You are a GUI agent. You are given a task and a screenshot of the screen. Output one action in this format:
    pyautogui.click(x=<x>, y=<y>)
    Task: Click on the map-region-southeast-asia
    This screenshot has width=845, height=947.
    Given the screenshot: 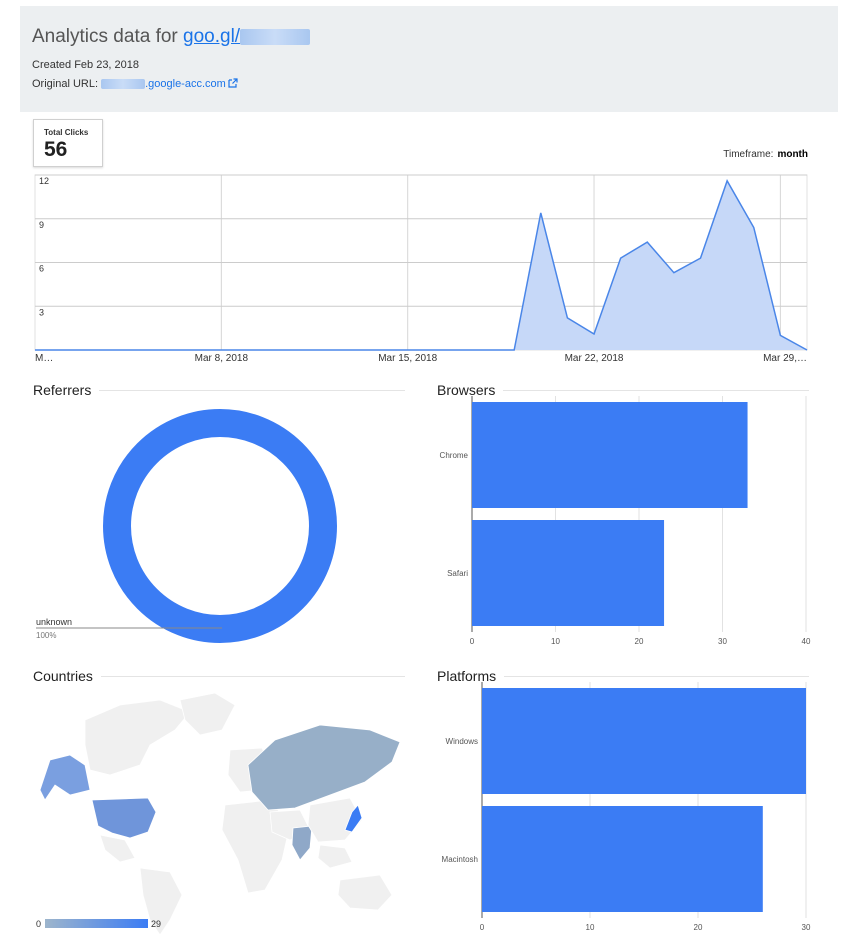 What is the action you would take?
    pyautogui.click(x=335, y=856)
    